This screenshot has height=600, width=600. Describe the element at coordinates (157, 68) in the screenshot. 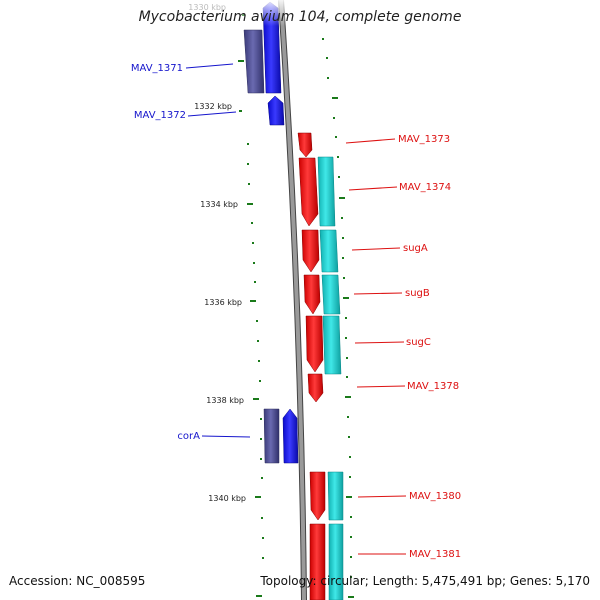

I see `gene-label-mav-1371: MAV_1371` at that location.